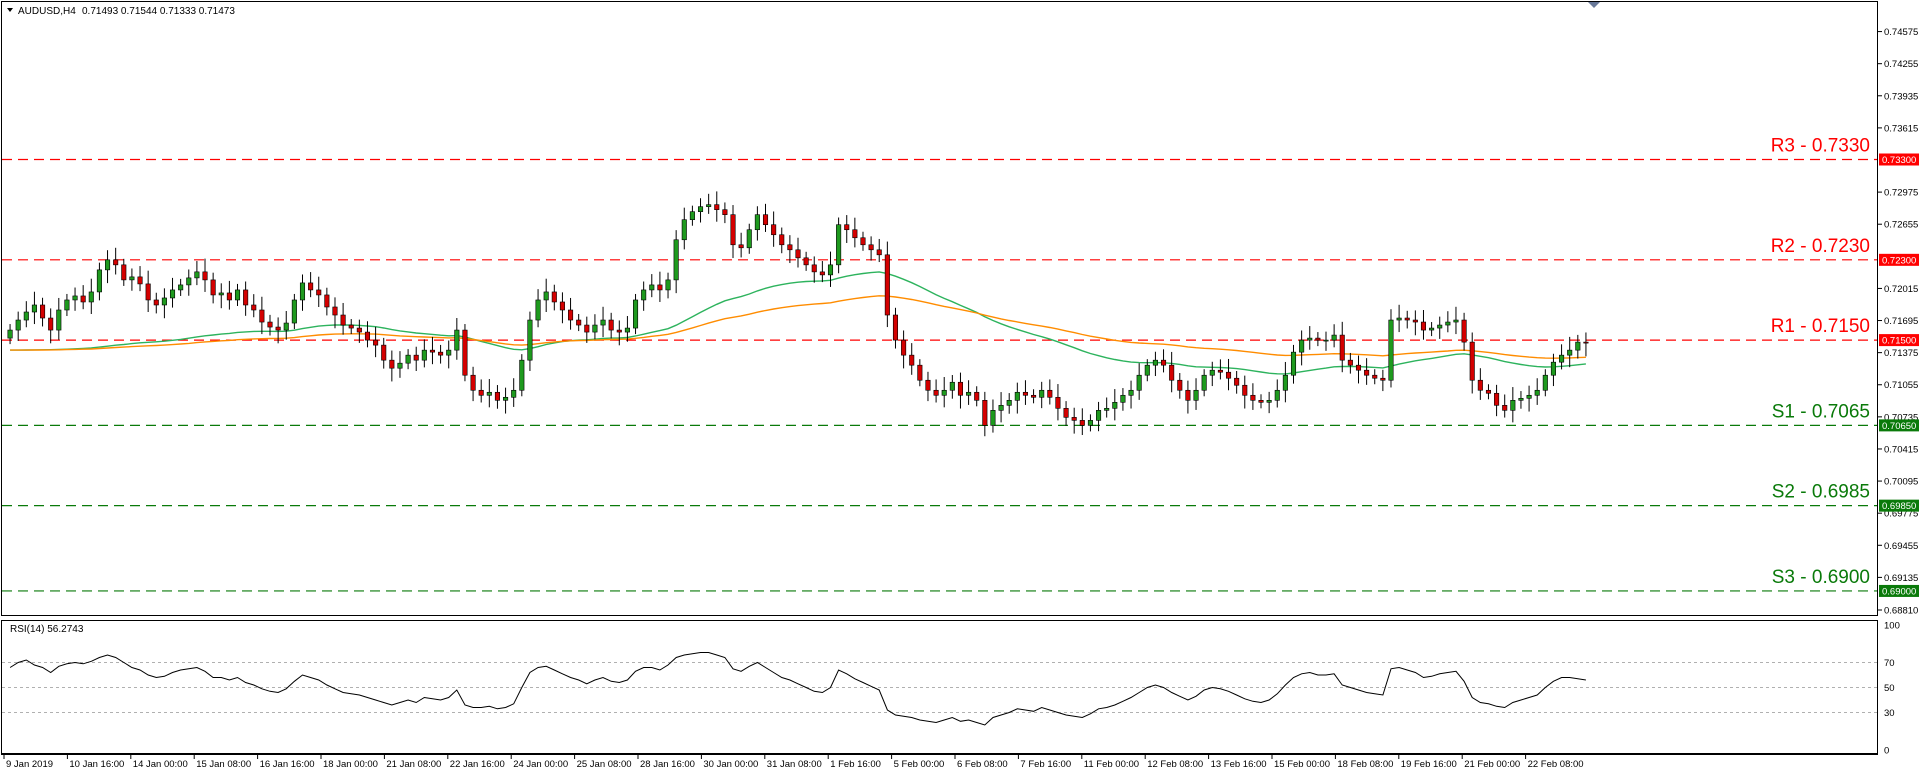 The height and width of the screenshot is (777, 1921). Describe the element at coordinates (47, 11) in the screenshot. I see `symbol-label: AUDUSD,H4` at that location.